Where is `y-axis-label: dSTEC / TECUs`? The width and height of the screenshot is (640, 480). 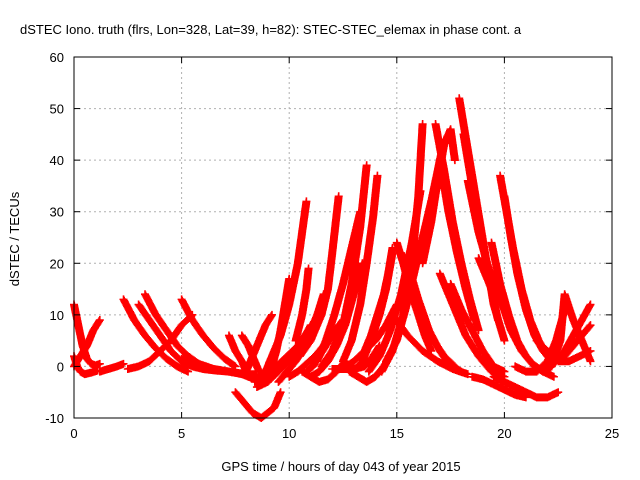
y-axis-label: dSTEC / TECUs is located at coordinates (14, 238).